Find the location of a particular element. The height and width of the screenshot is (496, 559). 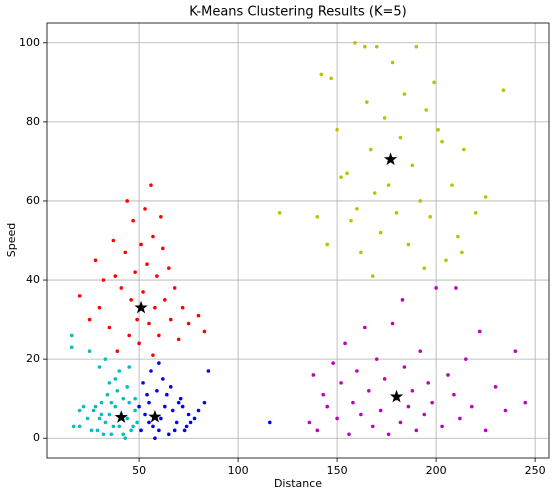

x-tick-label: 200 is located at coordinates (436, 470).